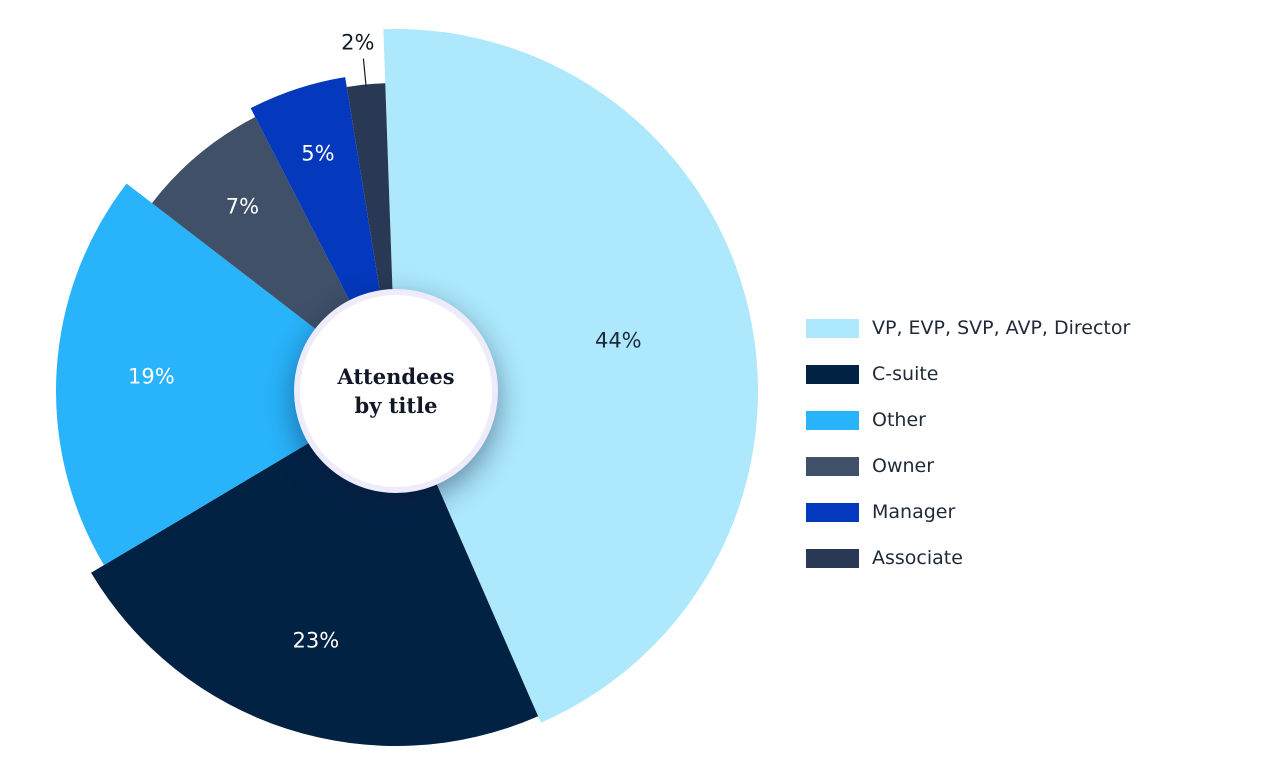  Describe the element at coordinates (1001, 328) in the screenshot. I see `legend-label: VP, EVP, SVP, AVP, Director` at that location.